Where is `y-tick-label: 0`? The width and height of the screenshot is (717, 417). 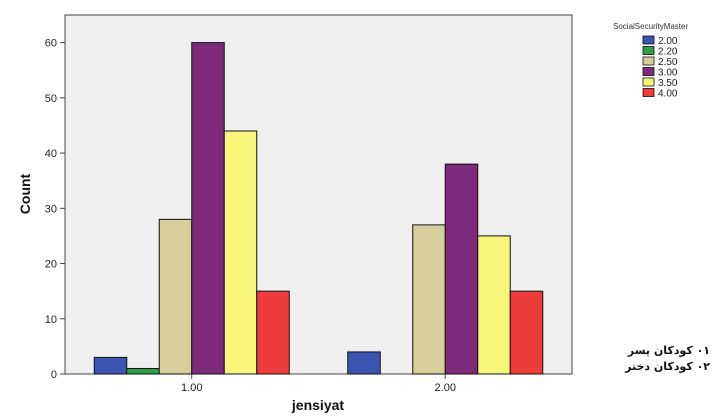
y-tick-label: 0 is located at coordinates (54, 375).